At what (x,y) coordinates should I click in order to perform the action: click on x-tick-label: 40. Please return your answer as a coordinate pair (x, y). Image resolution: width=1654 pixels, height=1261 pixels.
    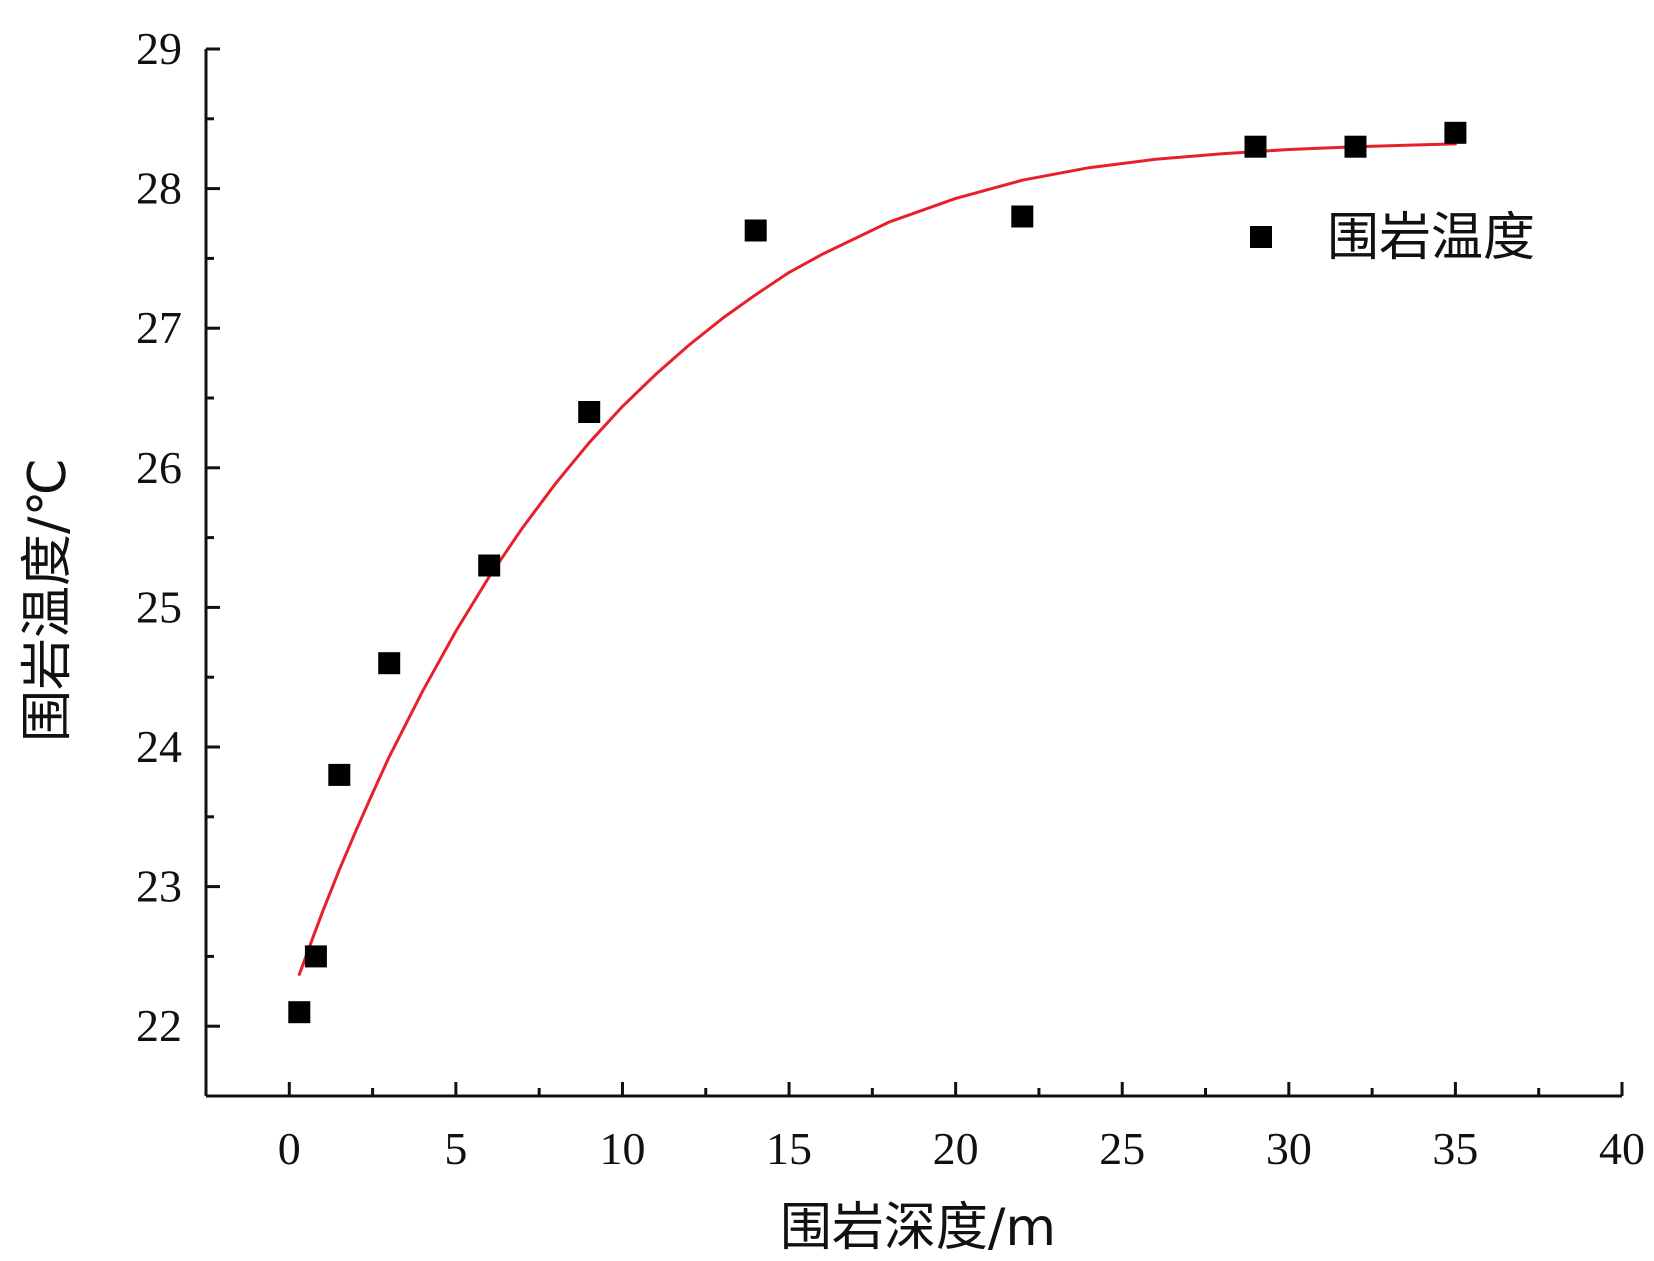
    Looking at the image, I should click on (1622, 1148).